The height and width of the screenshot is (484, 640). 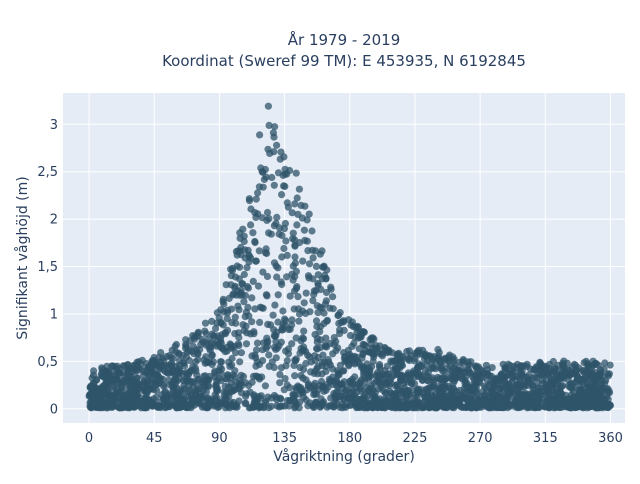 What do you see at coordinates (47, 267) in the screenshot?
I see `y-tick-label: 1,5` at bounding box center [47, 267].